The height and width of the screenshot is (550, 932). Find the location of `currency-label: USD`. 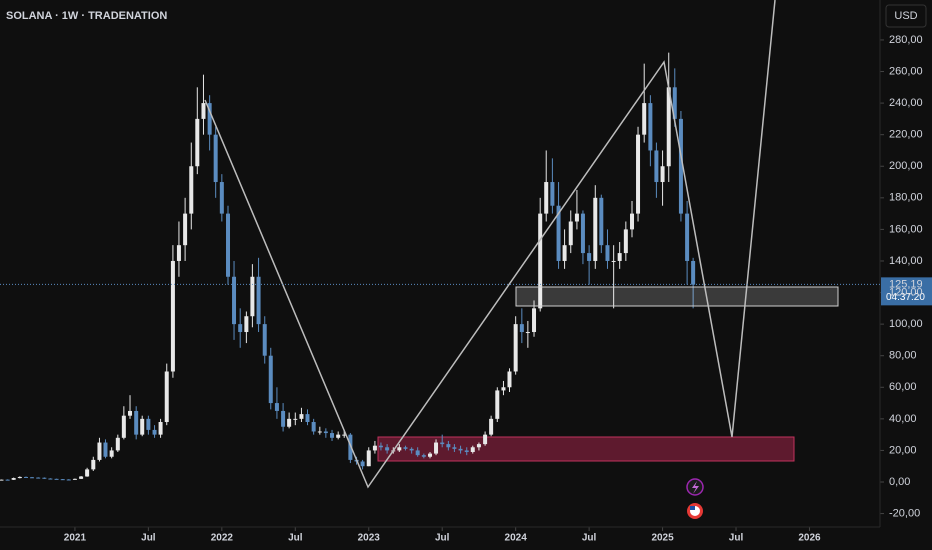

currency-label: USD is located at coordinates (905, 16).